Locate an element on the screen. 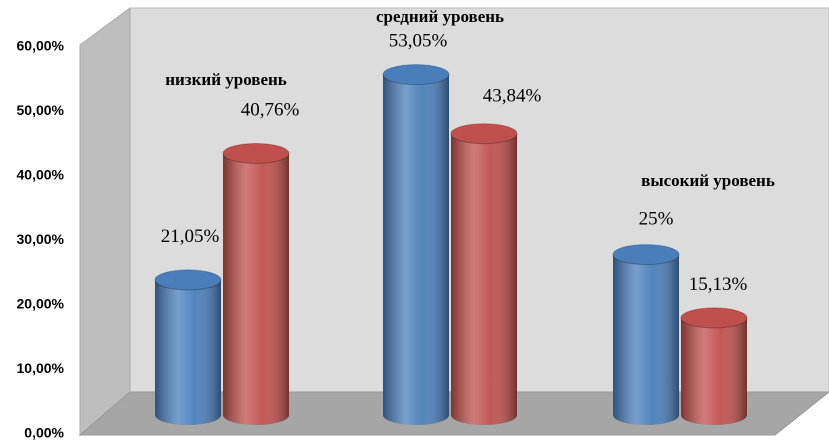 The height and width of the screenshot is (445, 829). y-tick-label: 50,00% is located at coordinates (41, 110).